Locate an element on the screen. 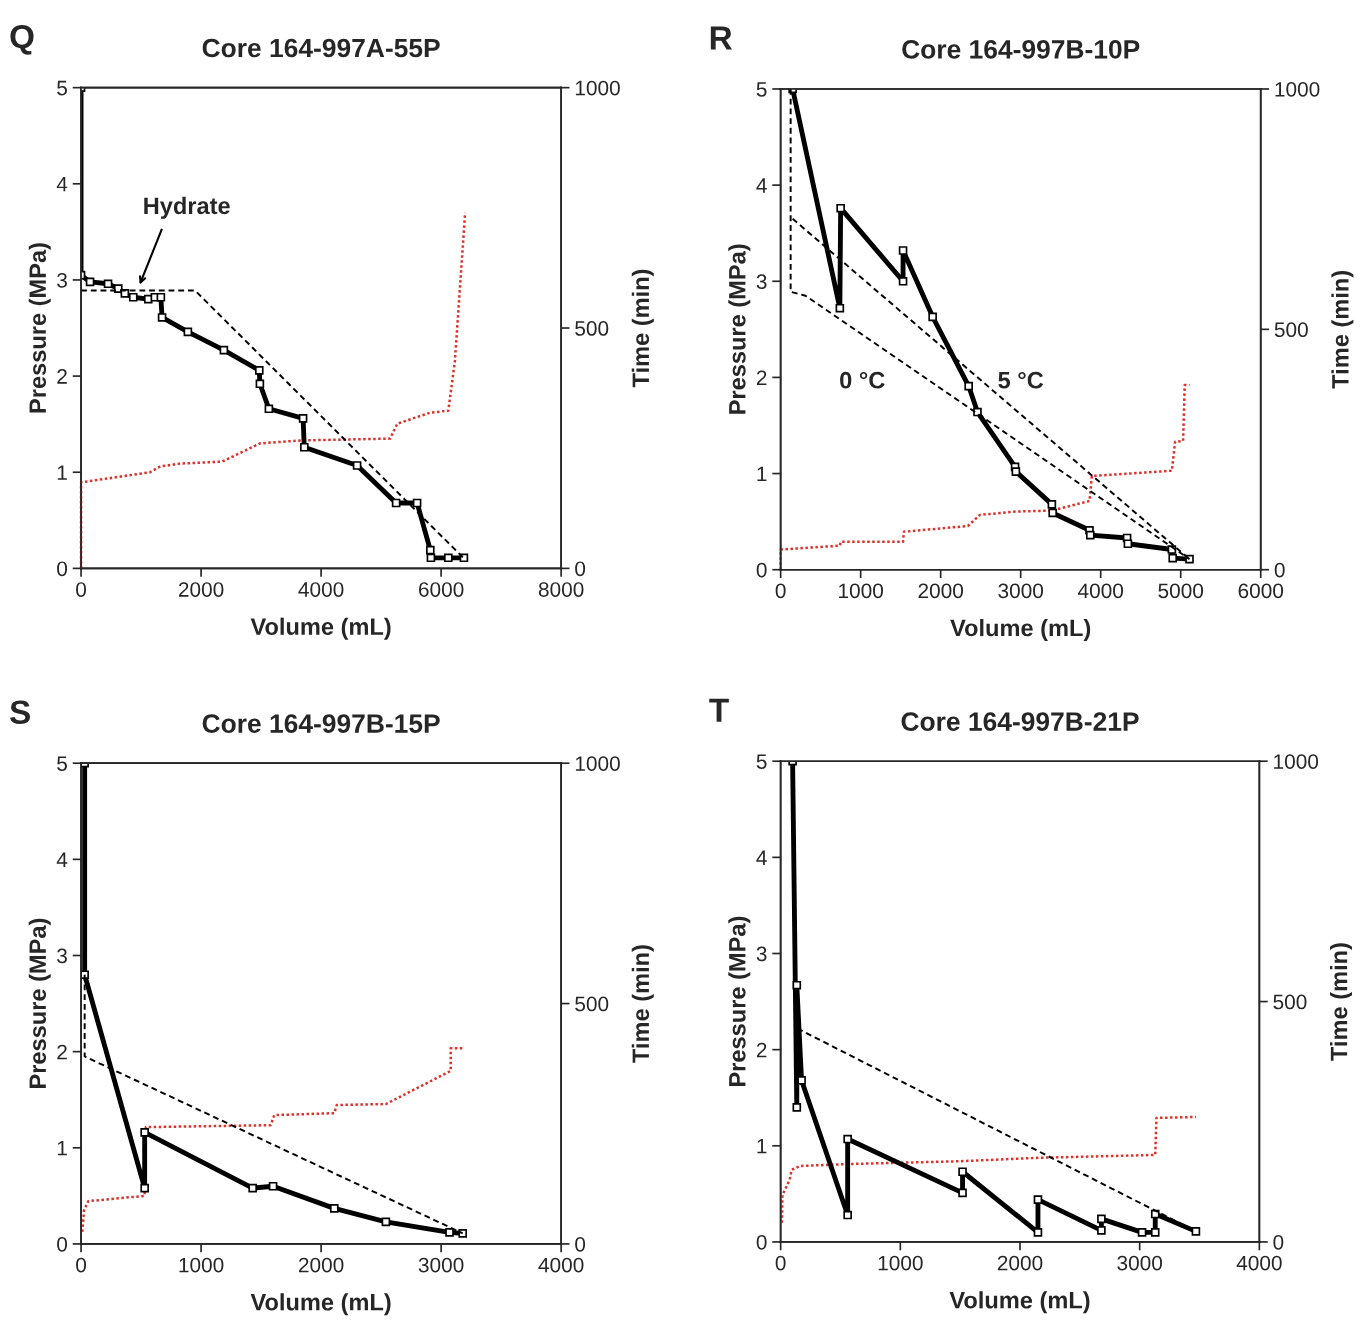 Image resolution: width=1360 pixels, height=1328 pixels. annotation: 0 °C is located at coordinates (862, 380).